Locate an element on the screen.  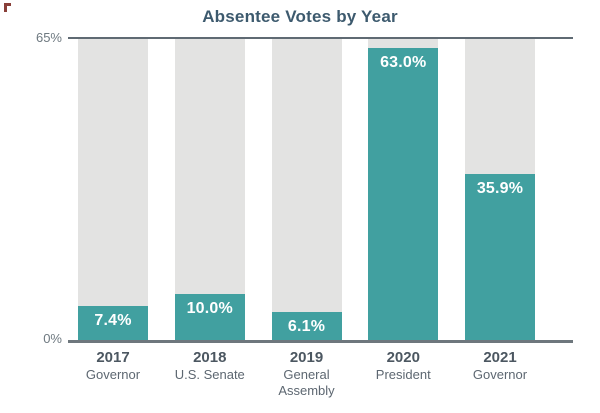
bar-value-label: 35.9% is located at coordinates (500, 188).